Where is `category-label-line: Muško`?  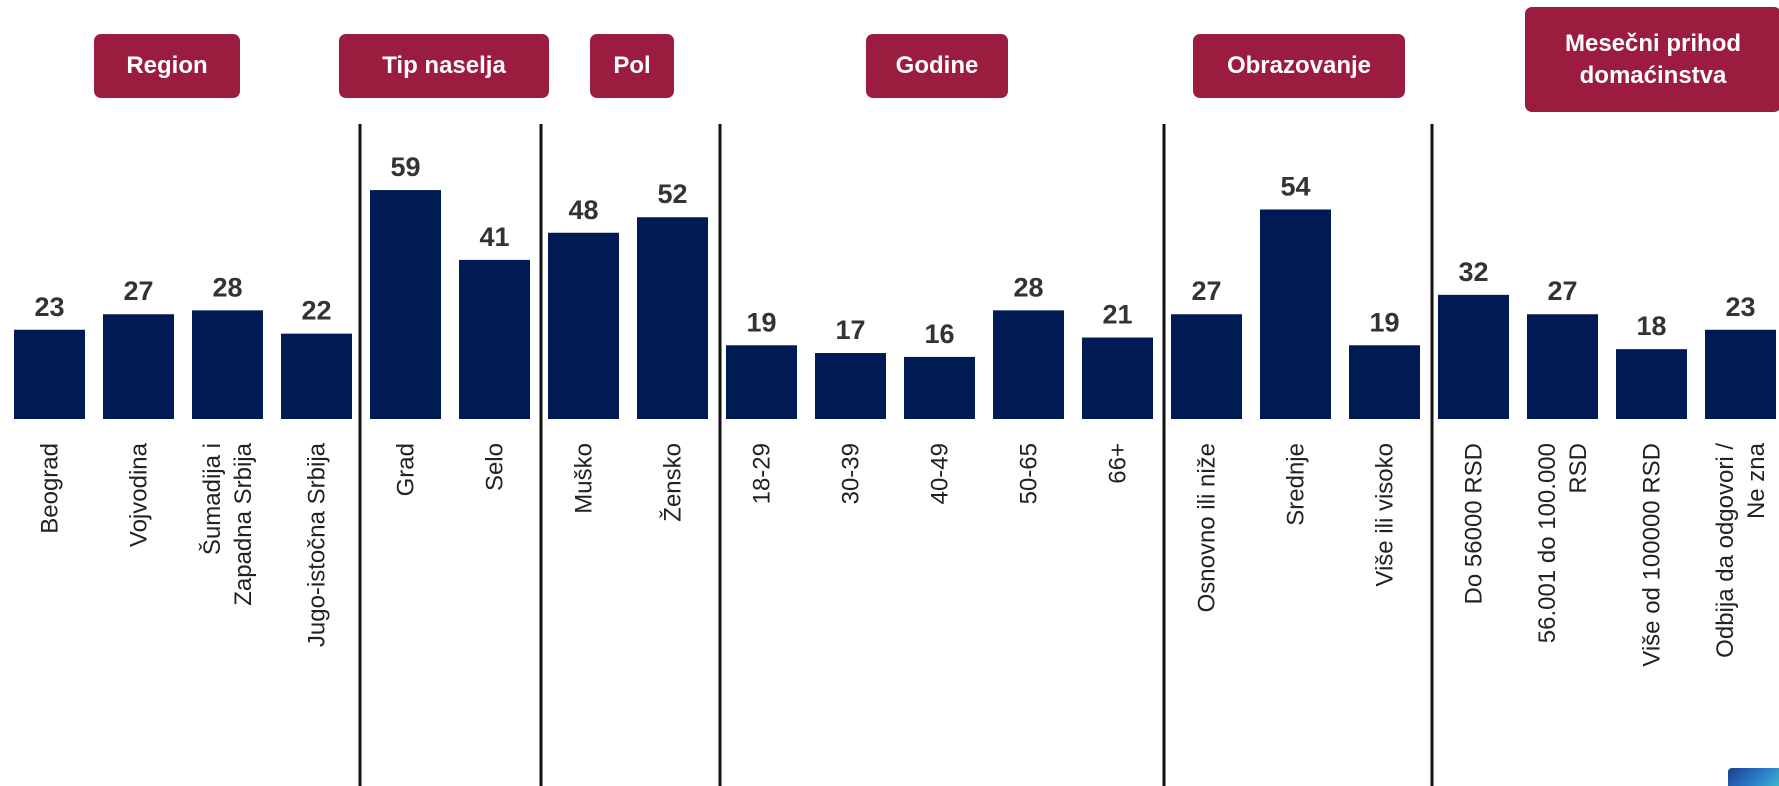
category-label-line: Muško is located at coordinates (584, 478).